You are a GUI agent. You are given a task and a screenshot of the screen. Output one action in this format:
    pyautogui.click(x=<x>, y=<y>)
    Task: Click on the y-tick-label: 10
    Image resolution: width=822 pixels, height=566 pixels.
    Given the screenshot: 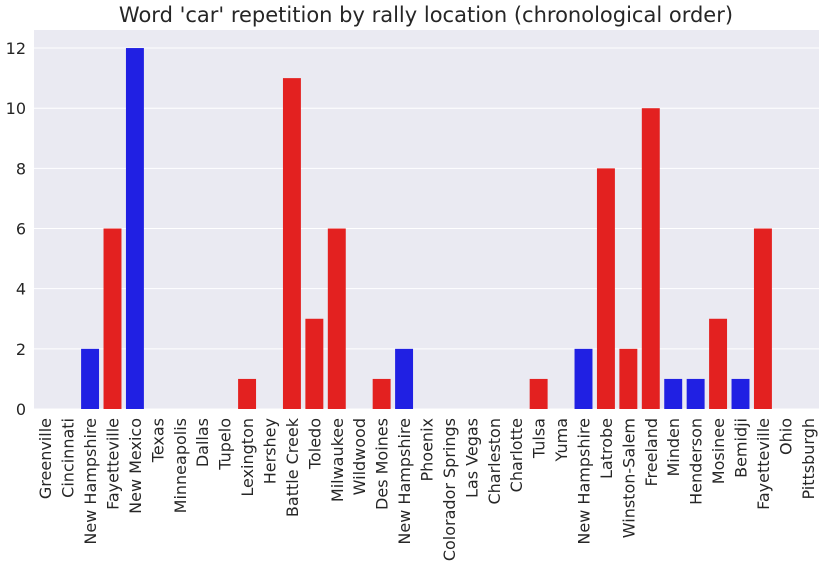 What is the action you would take?
    pyautogui.click(x=16, y=108)
    